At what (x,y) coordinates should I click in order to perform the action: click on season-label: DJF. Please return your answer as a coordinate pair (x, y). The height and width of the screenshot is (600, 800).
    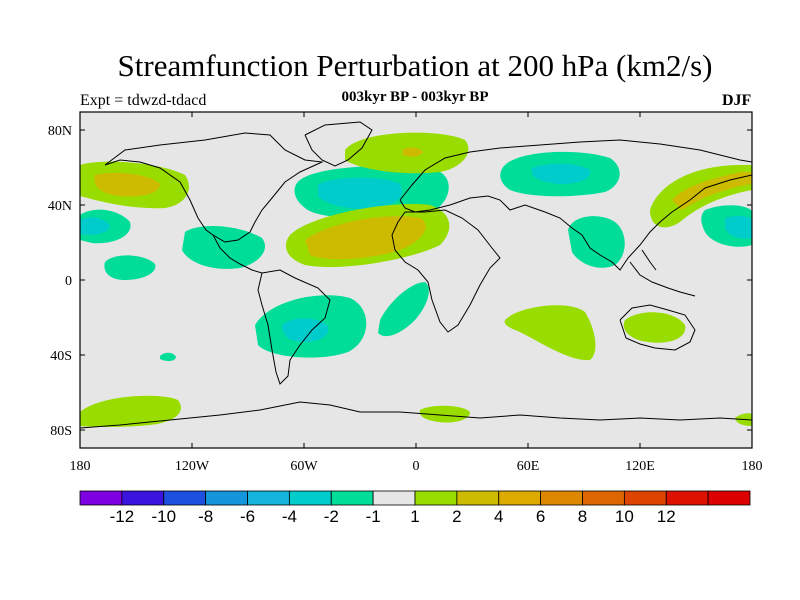
    Looking at the image, I should click on (737, 100).